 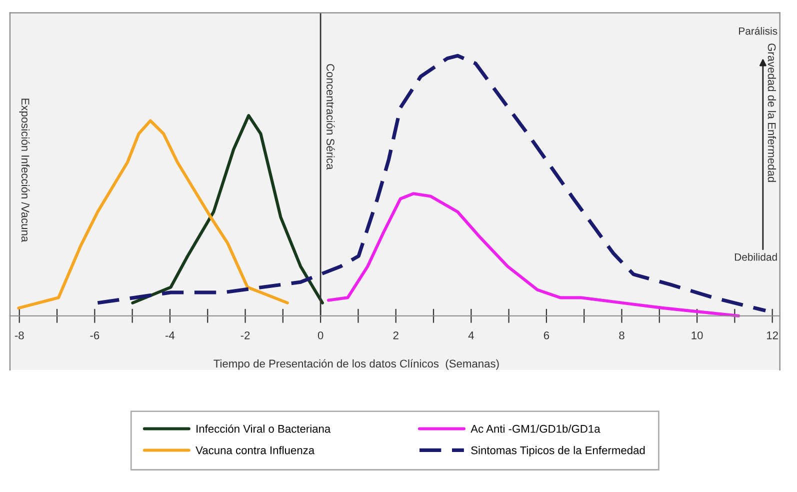 I want to click on x-tick-label: -2, so click(x=245, y=335).